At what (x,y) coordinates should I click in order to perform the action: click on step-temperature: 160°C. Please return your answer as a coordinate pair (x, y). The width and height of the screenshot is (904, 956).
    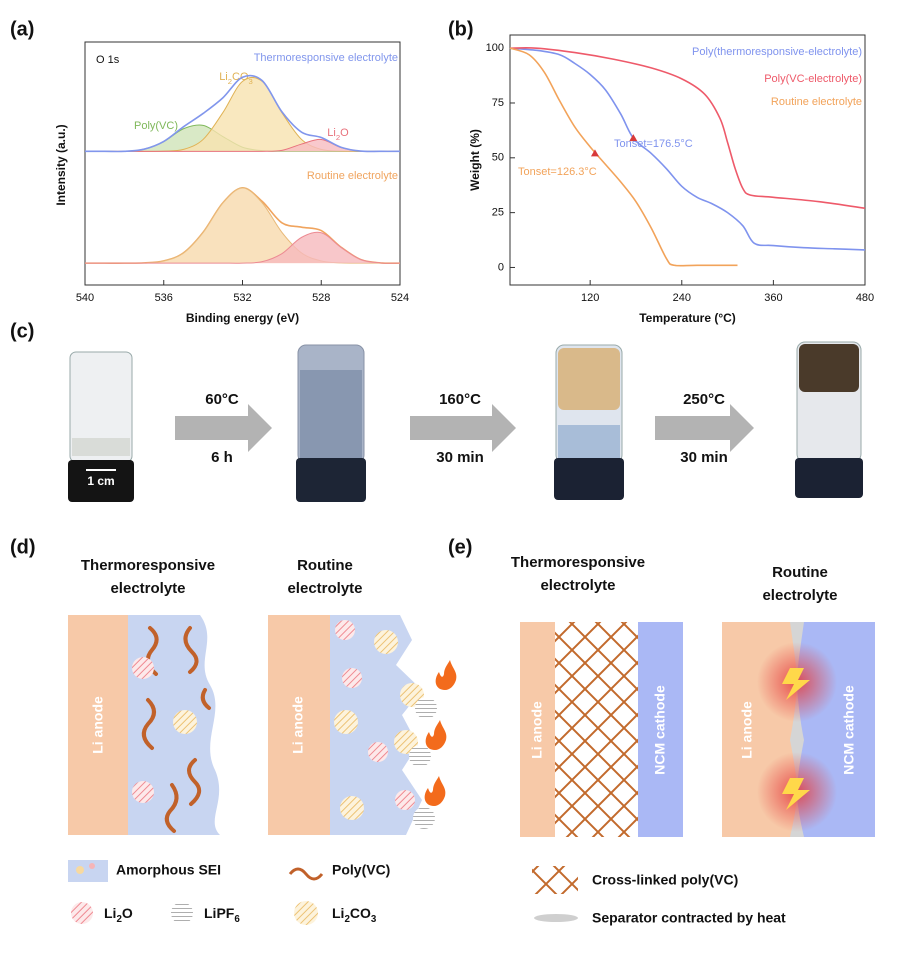
    Looking at the image, I should click on (460, 399).